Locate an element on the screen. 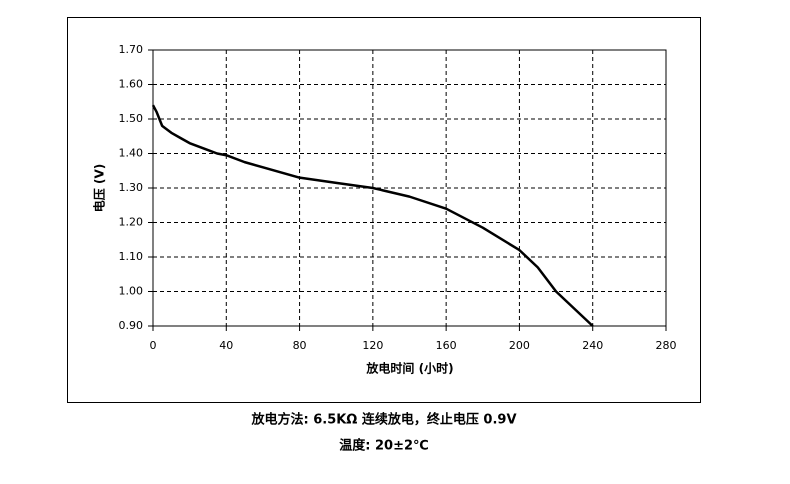 Image resolution: width=790 pixels, height=484 pixels. y-tick-label: 1.40 is located at coordinates (131, 153).